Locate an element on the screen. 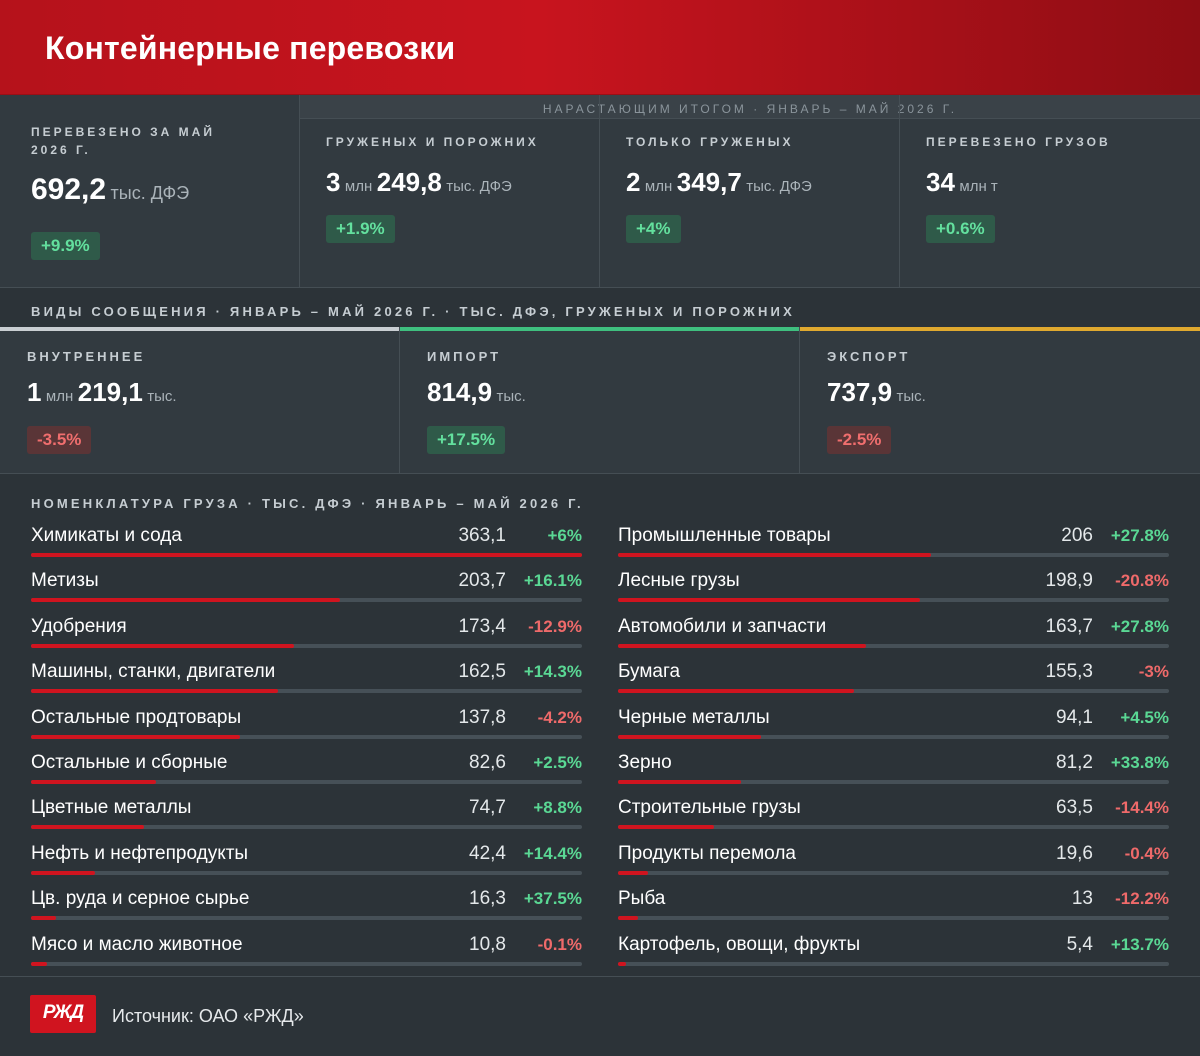 The width and height of the screenshot is (1200, 1056). mode-export-number-b: 737,9 is located at coordinates (860, 392).